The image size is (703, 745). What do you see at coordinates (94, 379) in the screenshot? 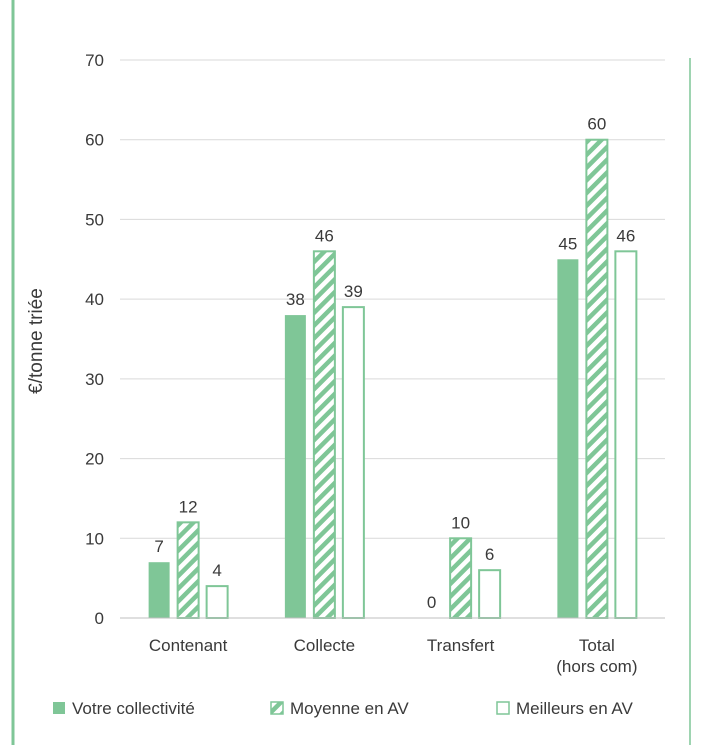
I see `y-tick-label: 30` at bounding box center [94, 379].